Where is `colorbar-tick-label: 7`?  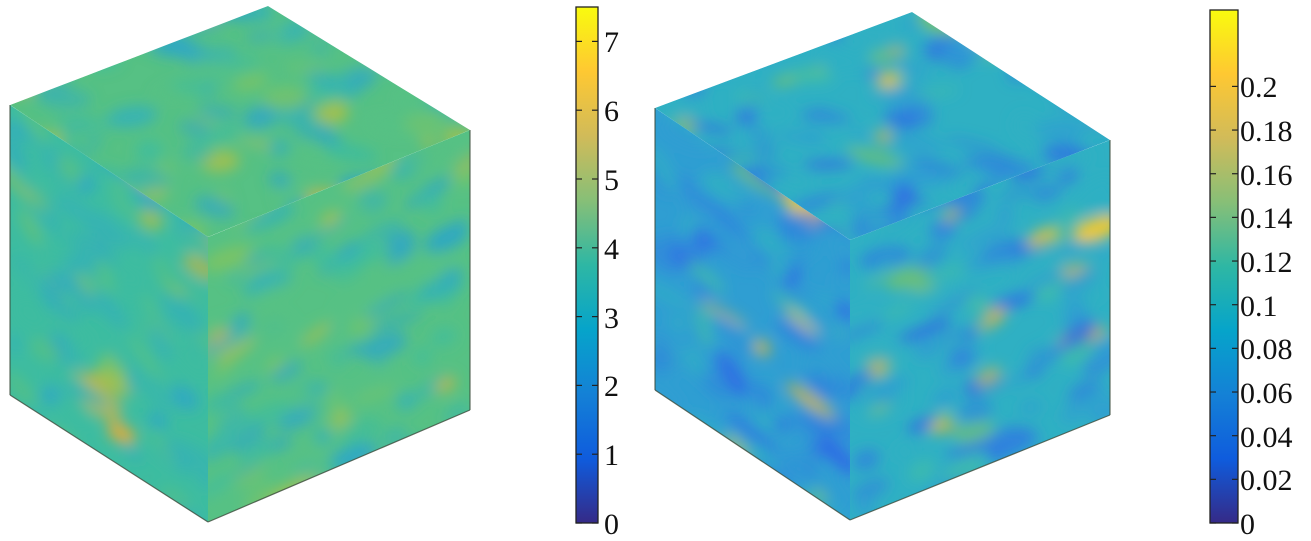 colorbar-tick-label: 7 is located at coordinates (611, 43).